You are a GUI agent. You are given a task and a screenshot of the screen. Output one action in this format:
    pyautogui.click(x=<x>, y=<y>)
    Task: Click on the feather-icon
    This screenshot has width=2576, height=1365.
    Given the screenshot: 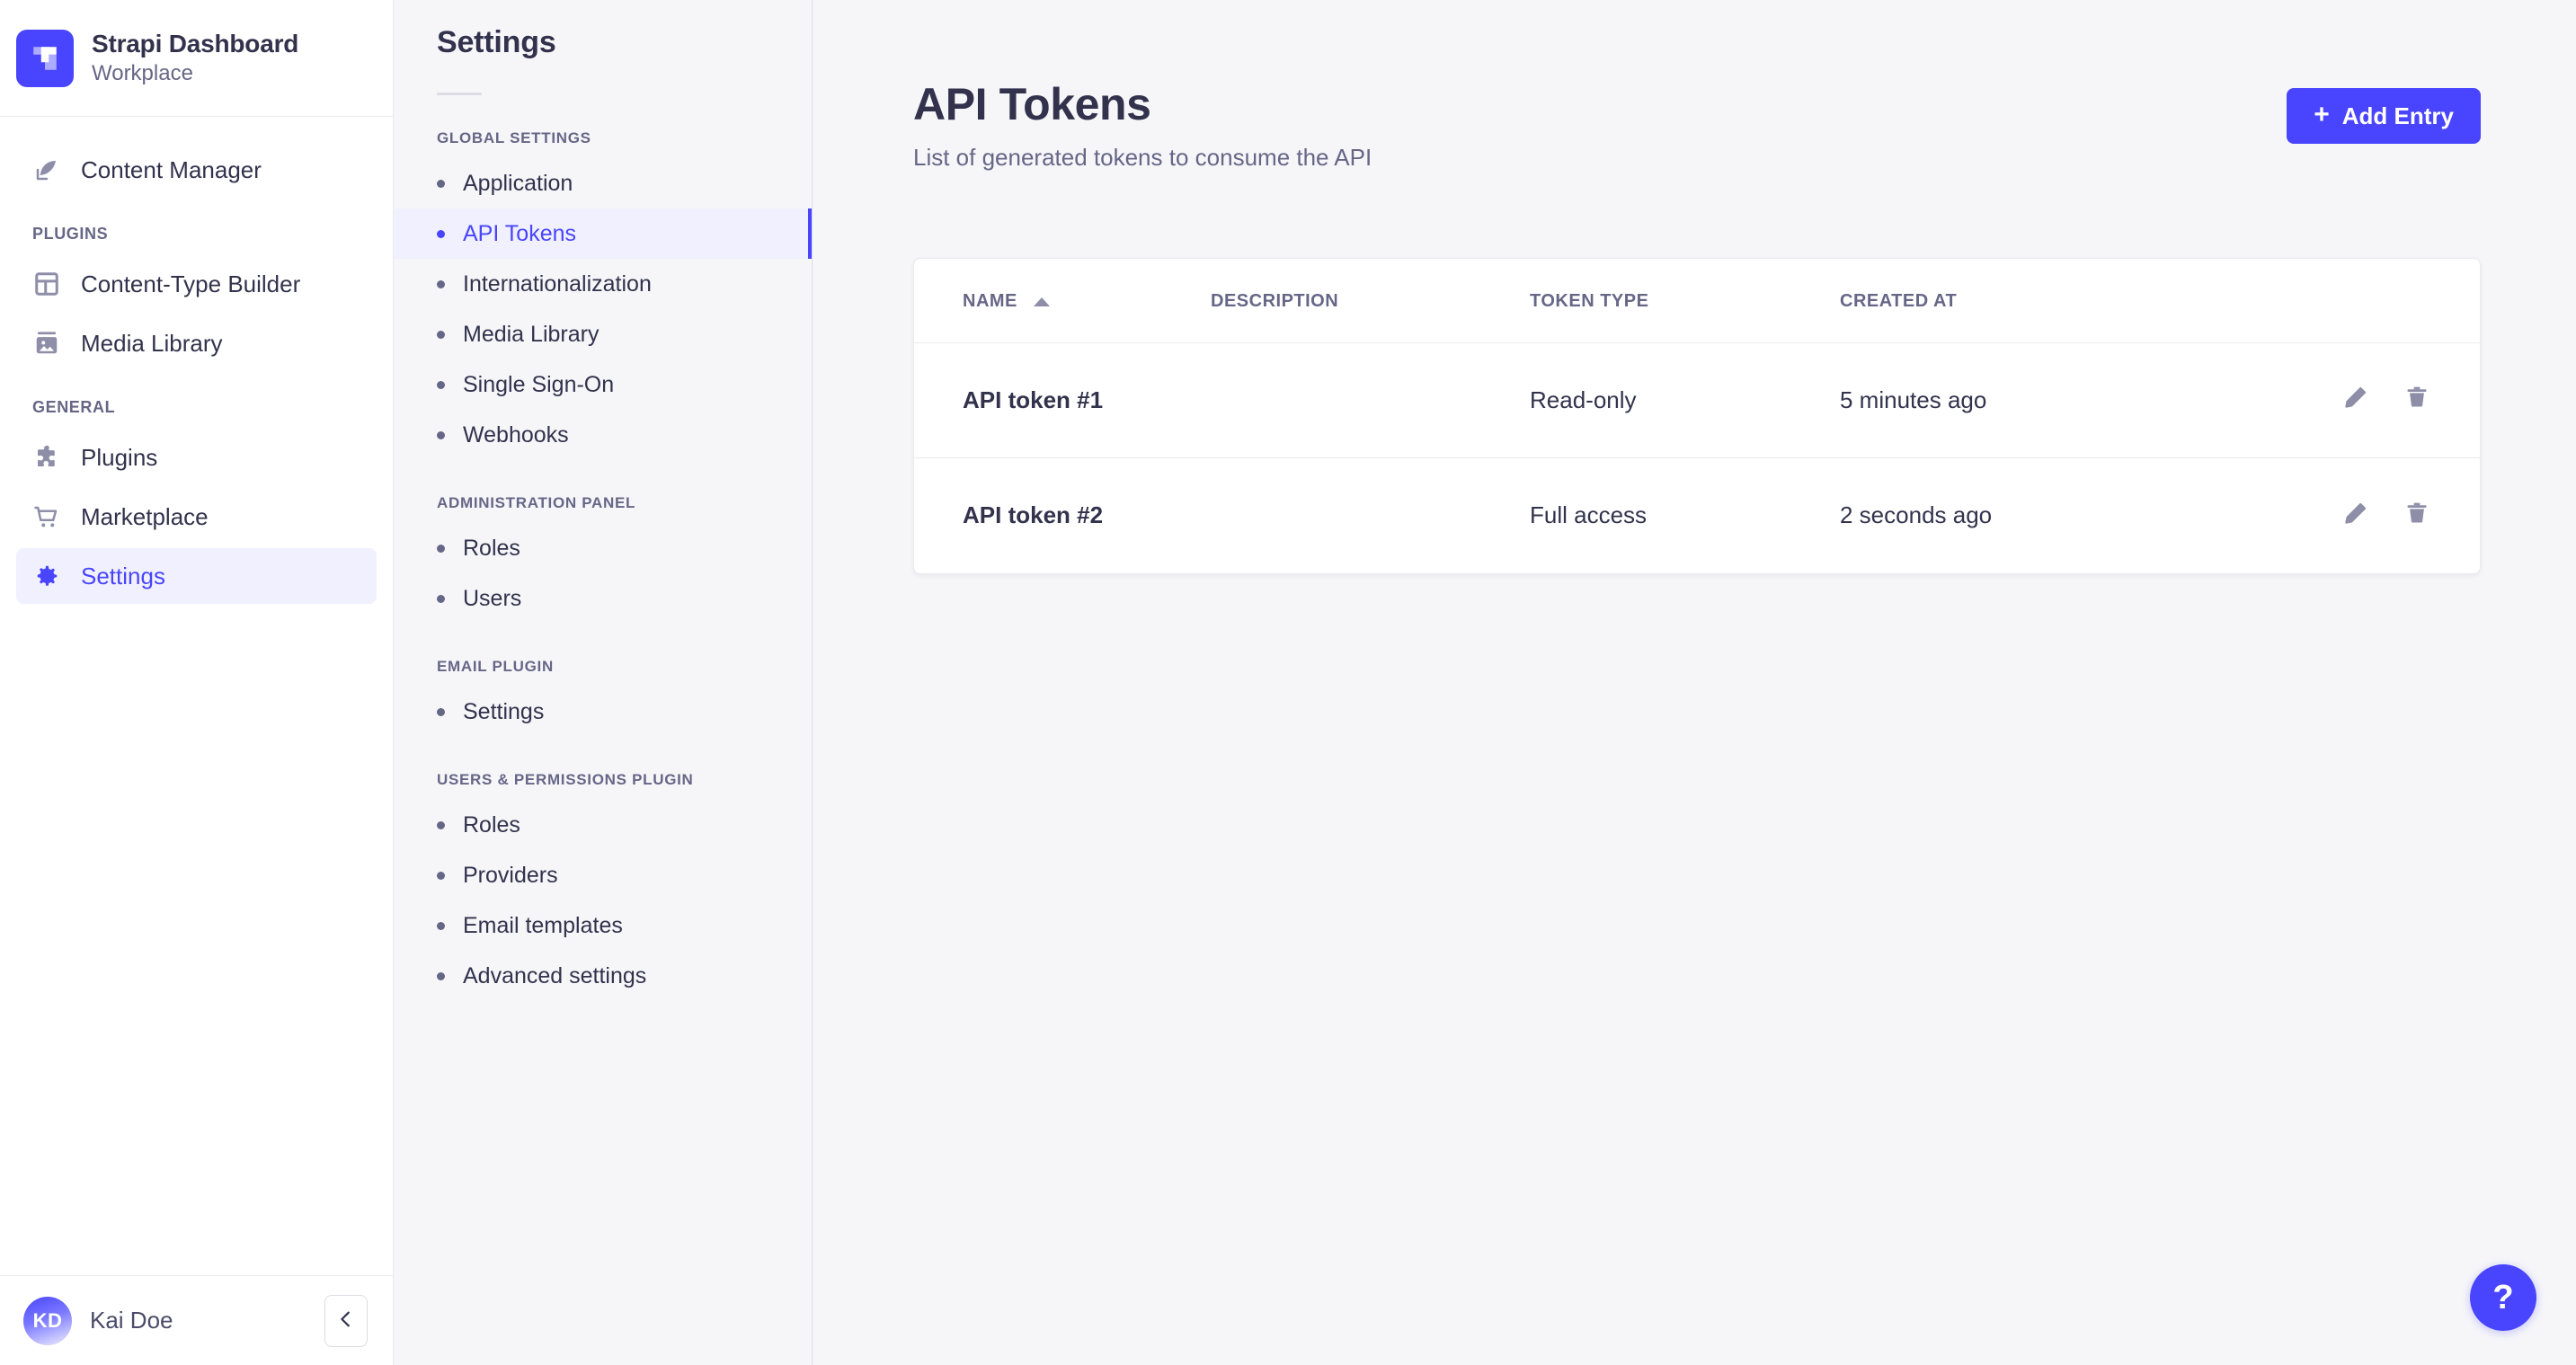 What is the action you would take?
    pyautogui.click(x=46, y=169)
    